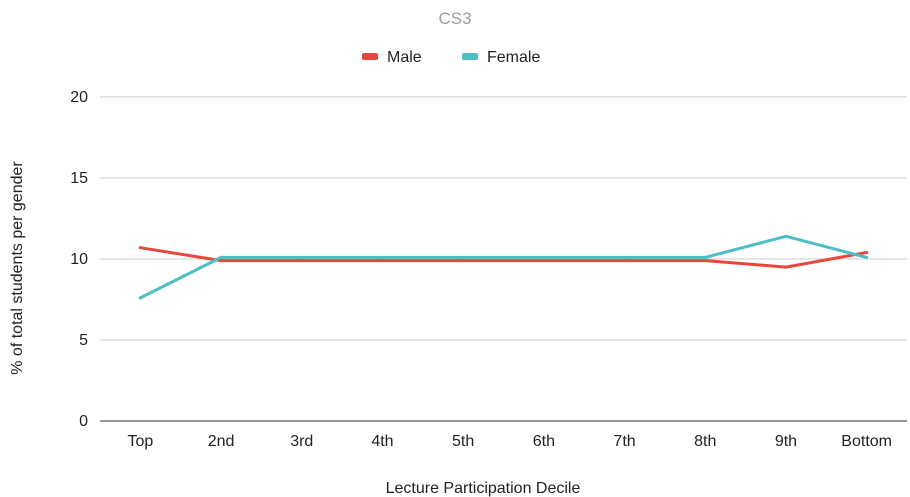 The height and width of the screenshot is (497, 910). Describe the element at coordinates (483, 488) in the screenshot. I see `x-axis-title: Lecture Participation Decile` at that location.